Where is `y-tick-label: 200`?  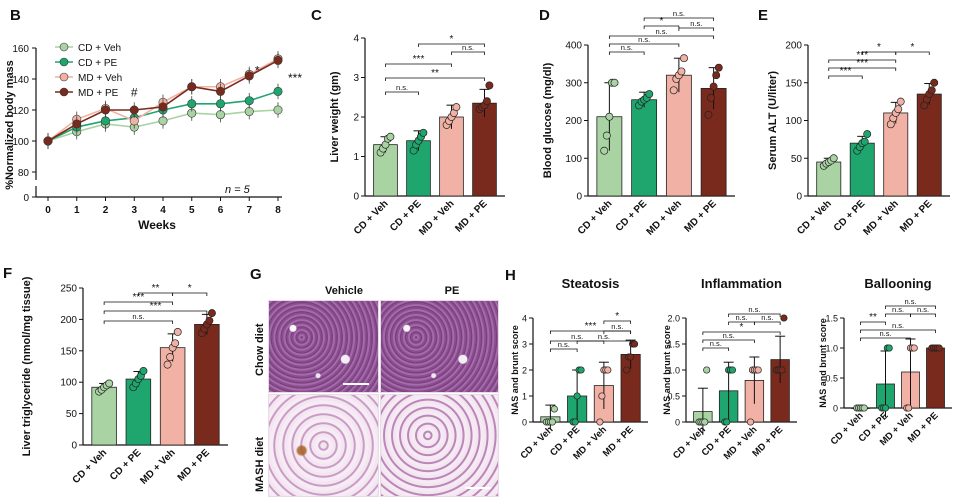
y-tick-label: 200 is located at coordinates (573, 121).